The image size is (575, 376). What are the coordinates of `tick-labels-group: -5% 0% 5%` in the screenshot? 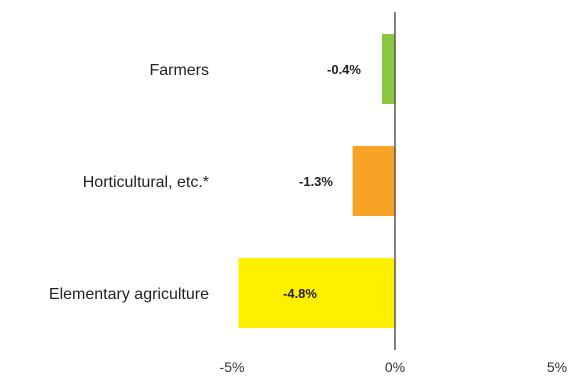 It's located at (394, 367).